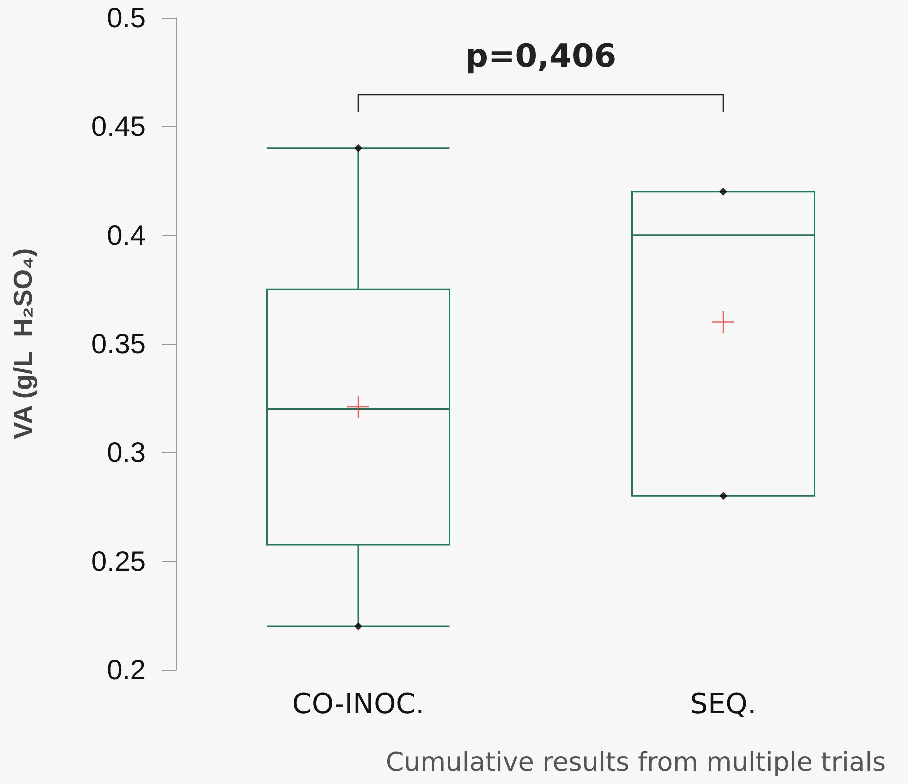 Image resolution: width=908 pixels, height=784 pixels. Describe the element at coordinates (23, 344) in the screenshot. I see `y-axis-title: VA (g/L H₂SO₄)` at that location.